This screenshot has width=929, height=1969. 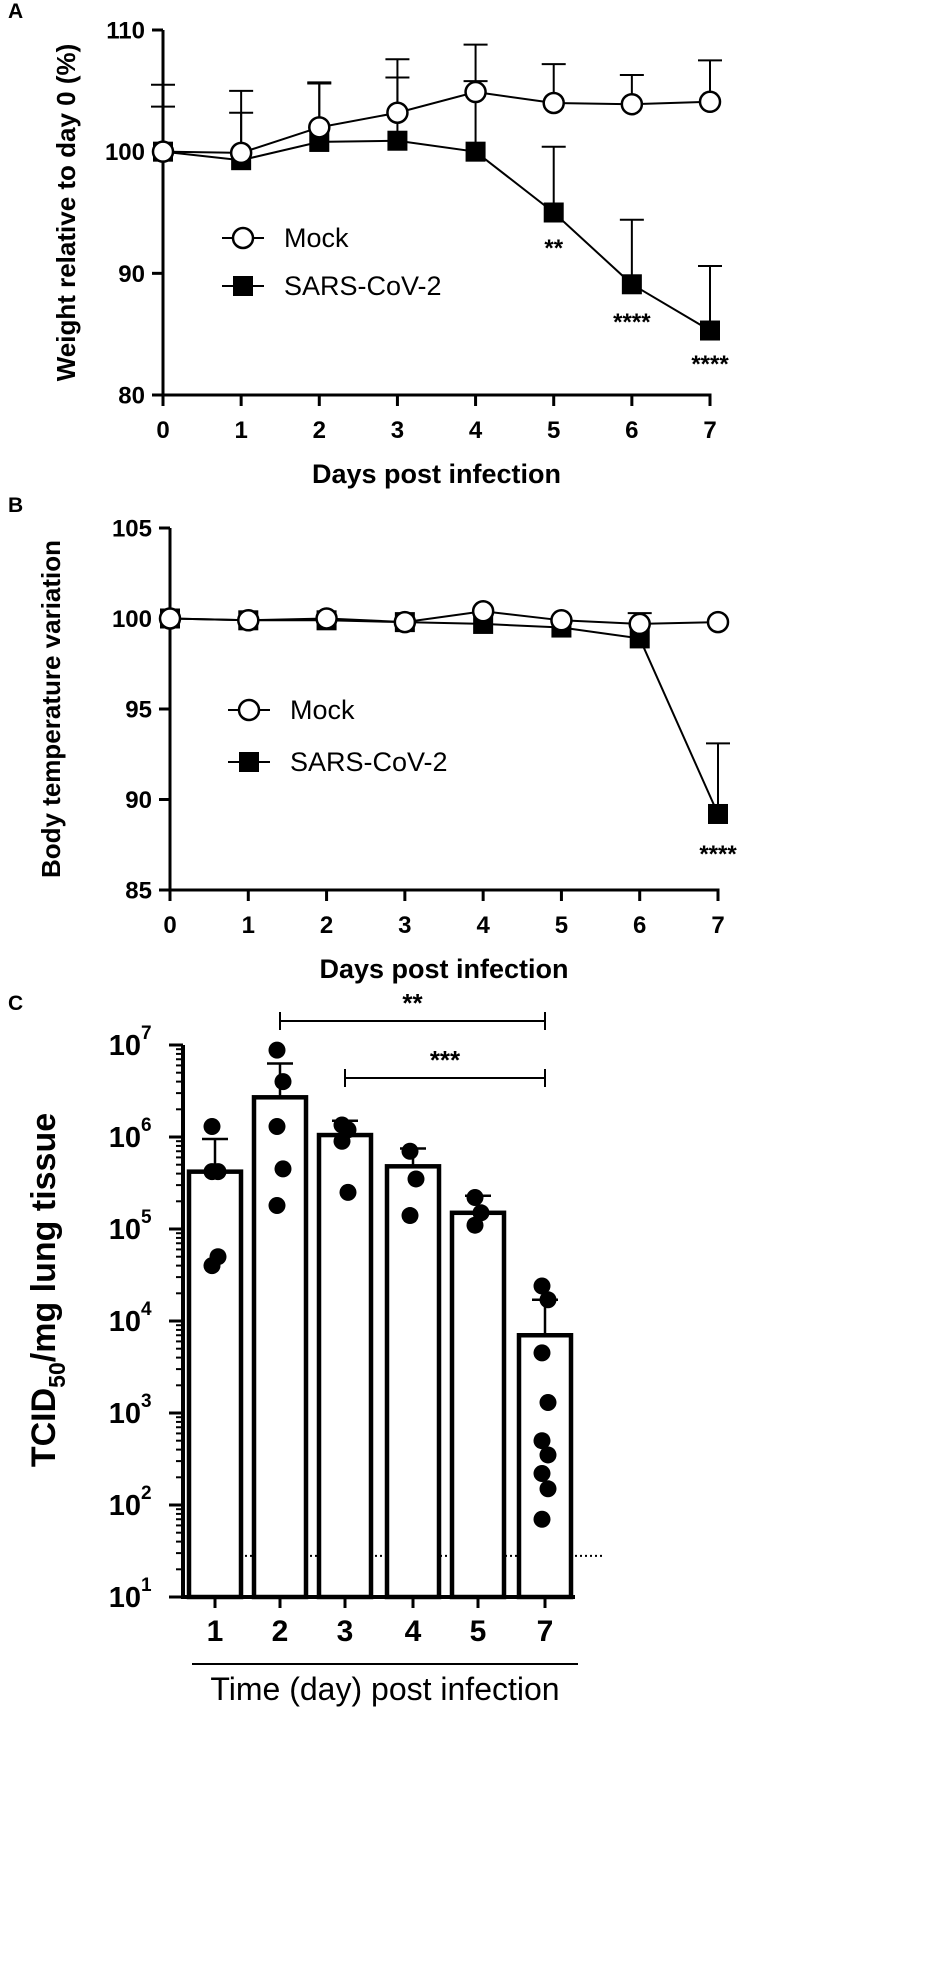 I want to click on y-tick-label: 110, so click(x=125, y=31).